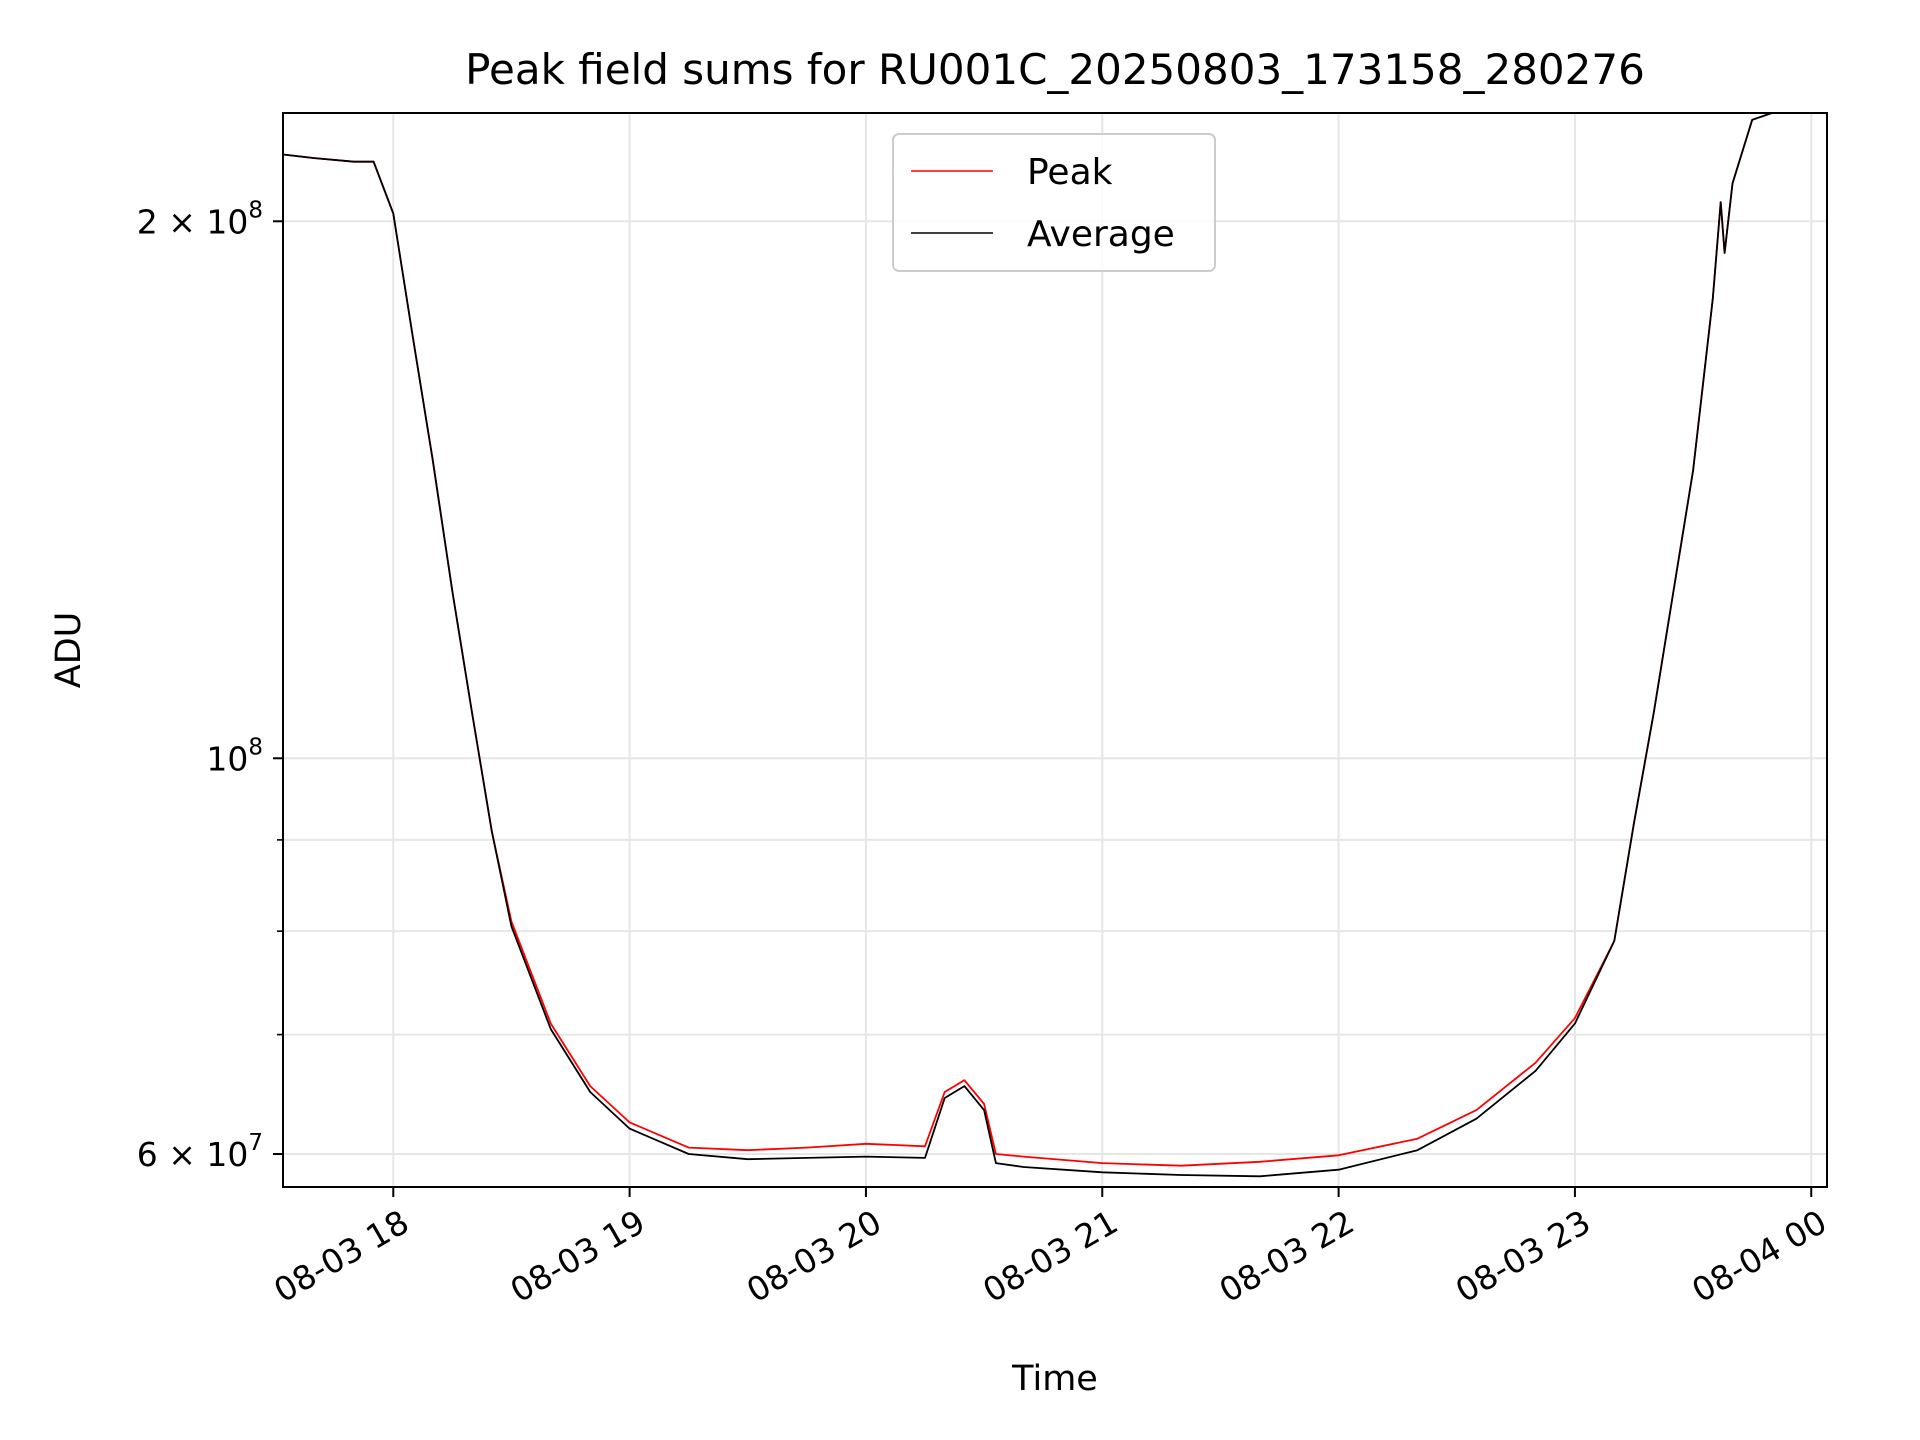  What do you see at coordinates (1101, 234) in the screenshot?
I see `legend-label-average: Average` at bounding box center [1101, 234].